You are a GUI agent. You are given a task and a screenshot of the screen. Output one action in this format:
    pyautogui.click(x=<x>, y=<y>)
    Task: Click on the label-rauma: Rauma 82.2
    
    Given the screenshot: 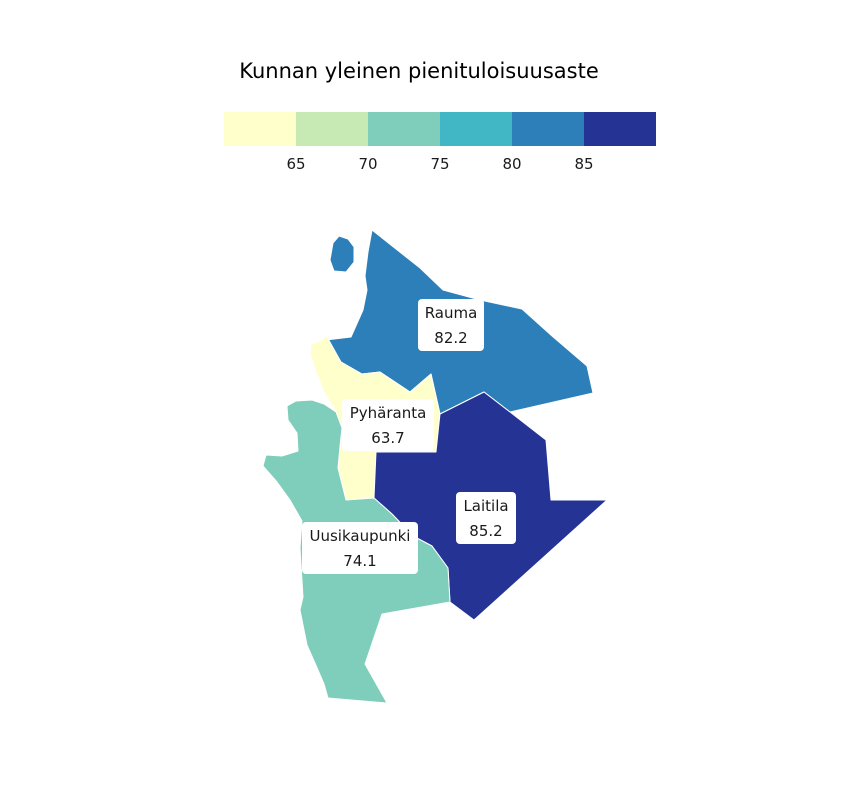 What is the action you would take?
    pyautogui.click(x=451, y=325)
    